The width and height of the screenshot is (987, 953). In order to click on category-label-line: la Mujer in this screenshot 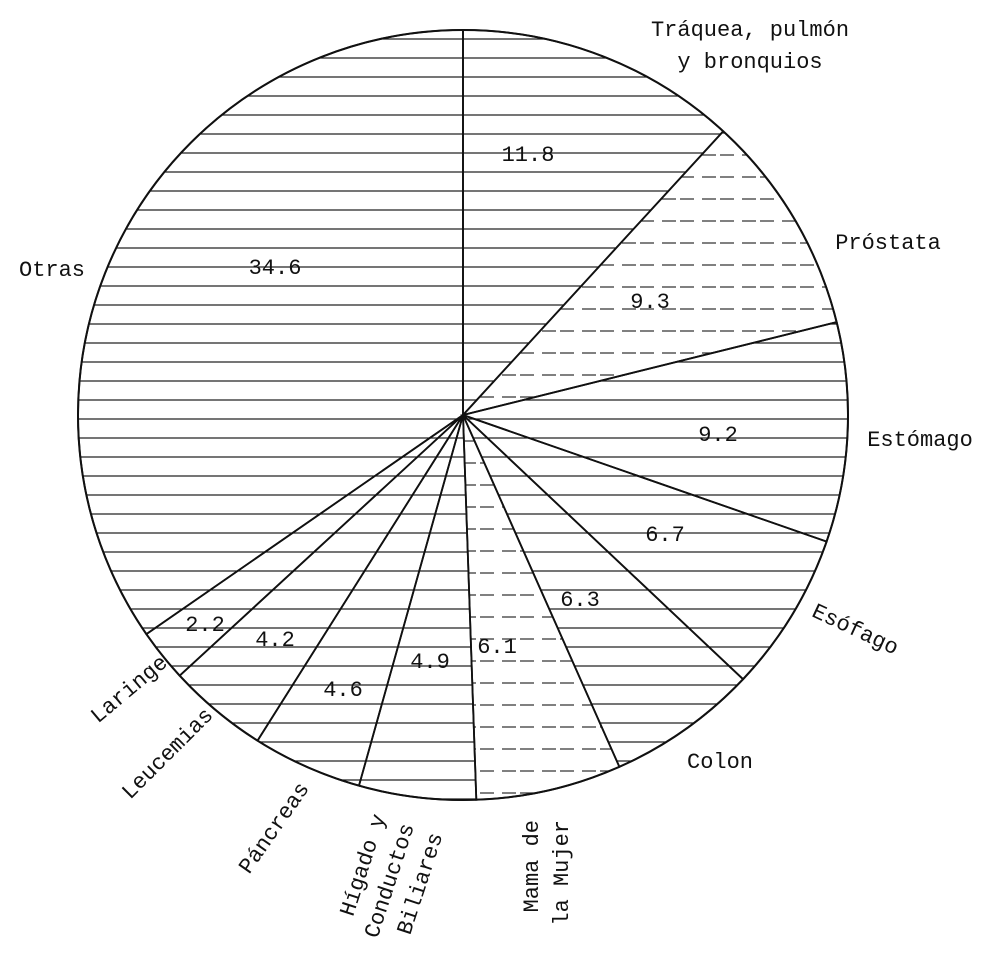, I will do `click(562, 873)`.